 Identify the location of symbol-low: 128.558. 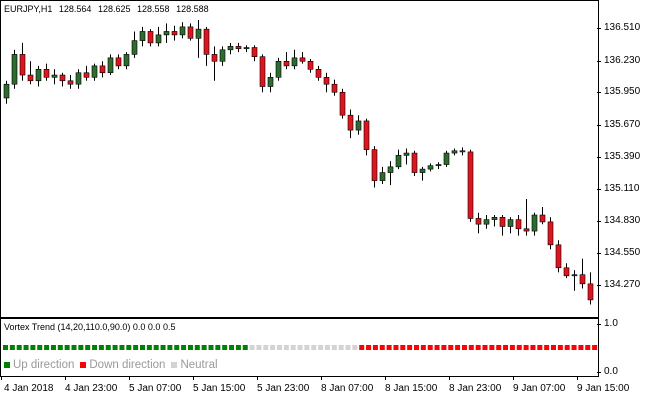
(153, 9).